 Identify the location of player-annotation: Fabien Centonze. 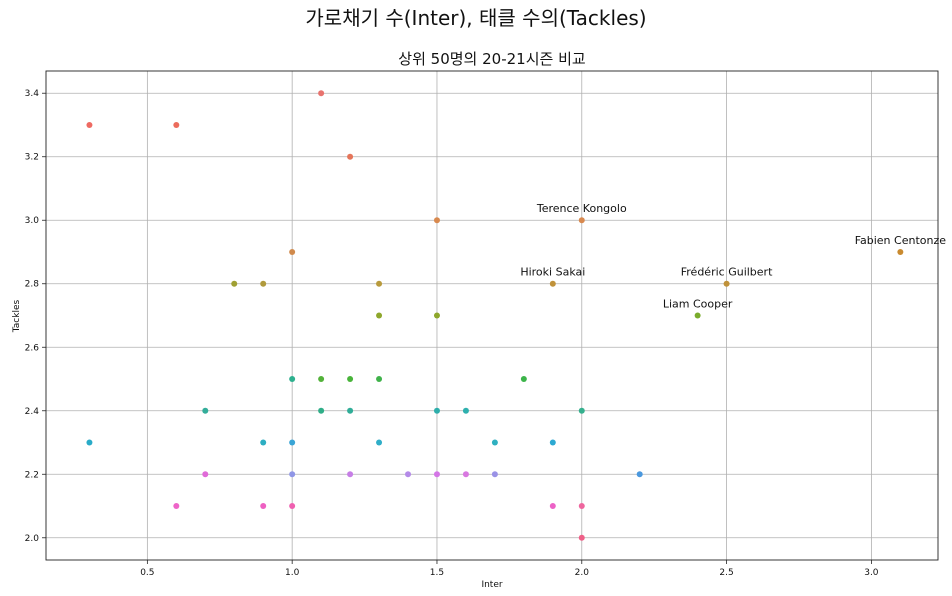
(901, 240).